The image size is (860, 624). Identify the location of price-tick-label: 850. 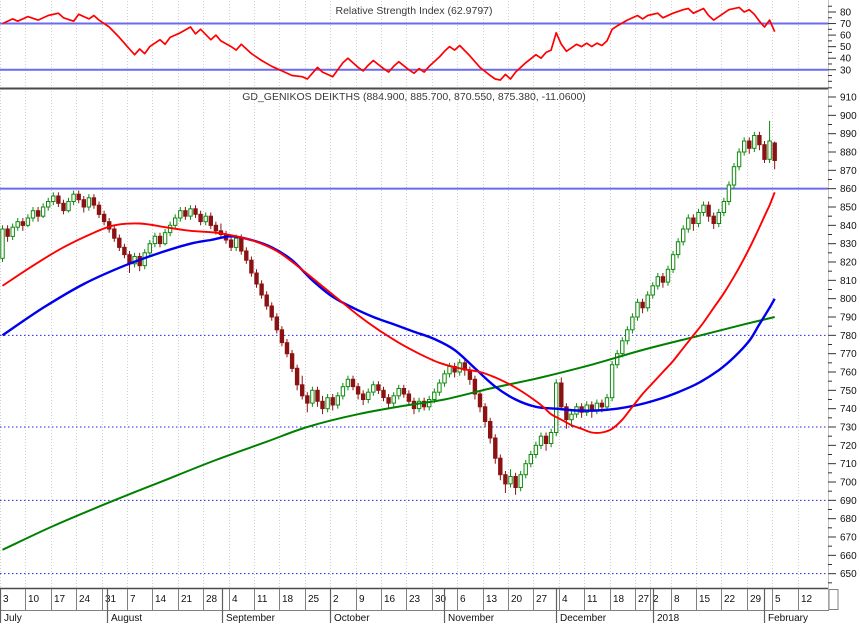
(848, 207).